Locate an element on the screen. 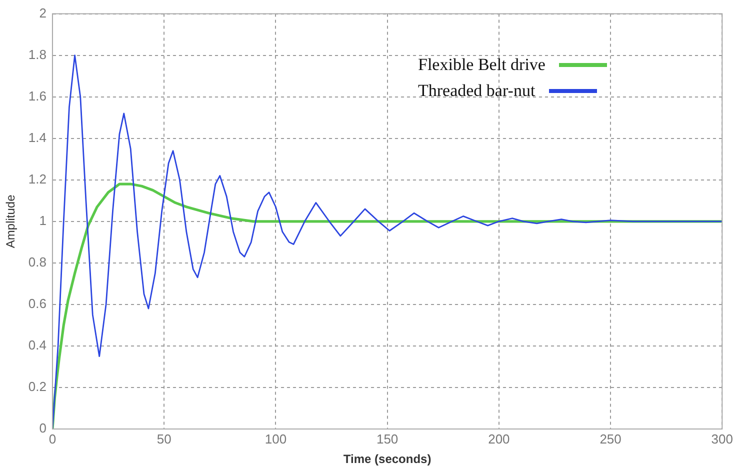 This screenshot has height=471, width=736. legend-label: Threaded bar-nut is located at coordinates (477, 91).